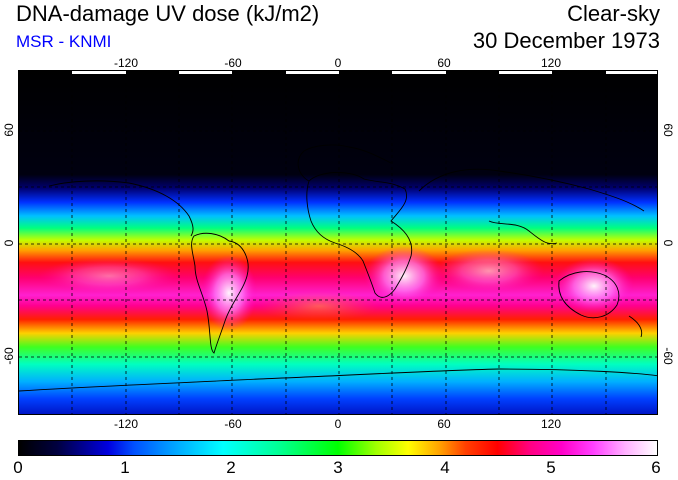  What do you see at coordinates (338, 63) in the screenshot?
I see `lon-tick-top: 0` at bounding box center [338, 63].